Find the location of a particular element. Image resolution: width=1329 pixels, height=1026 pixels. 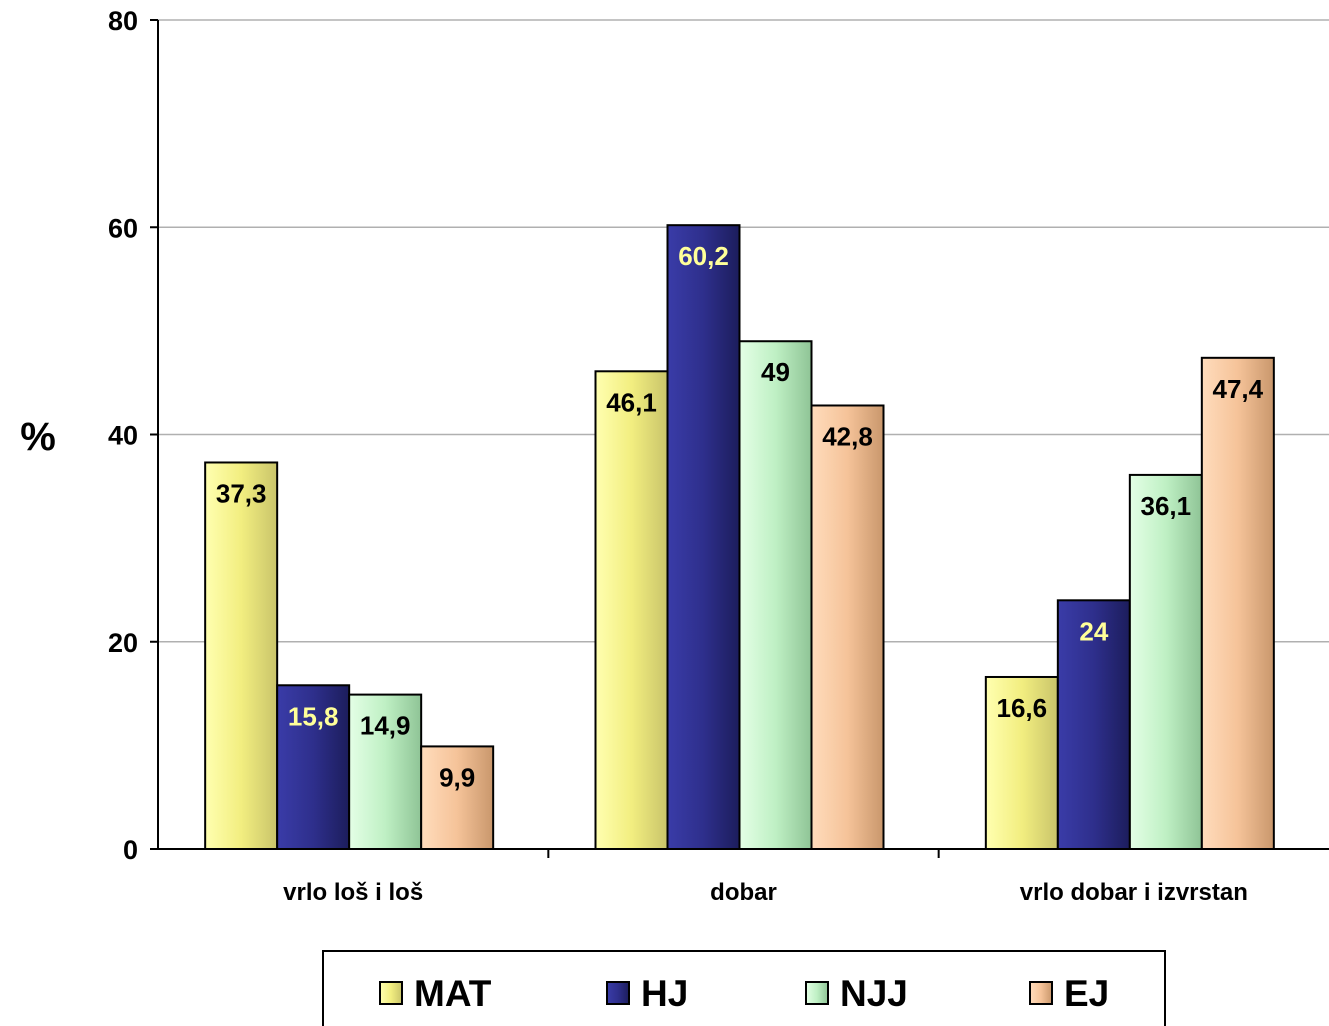

legend-swatch-mat is located at coordinates (391, 993).